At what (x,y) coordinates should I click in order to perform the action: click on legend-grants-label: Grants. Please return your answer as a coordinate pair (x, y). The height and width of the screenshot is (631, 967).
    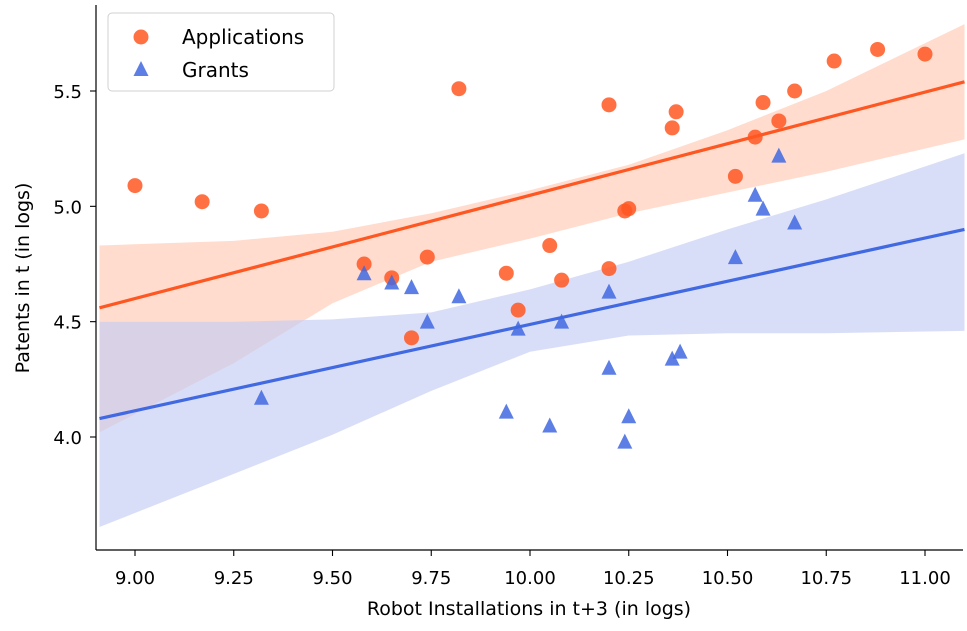
    Looking at the image, I should click on (215, 70).